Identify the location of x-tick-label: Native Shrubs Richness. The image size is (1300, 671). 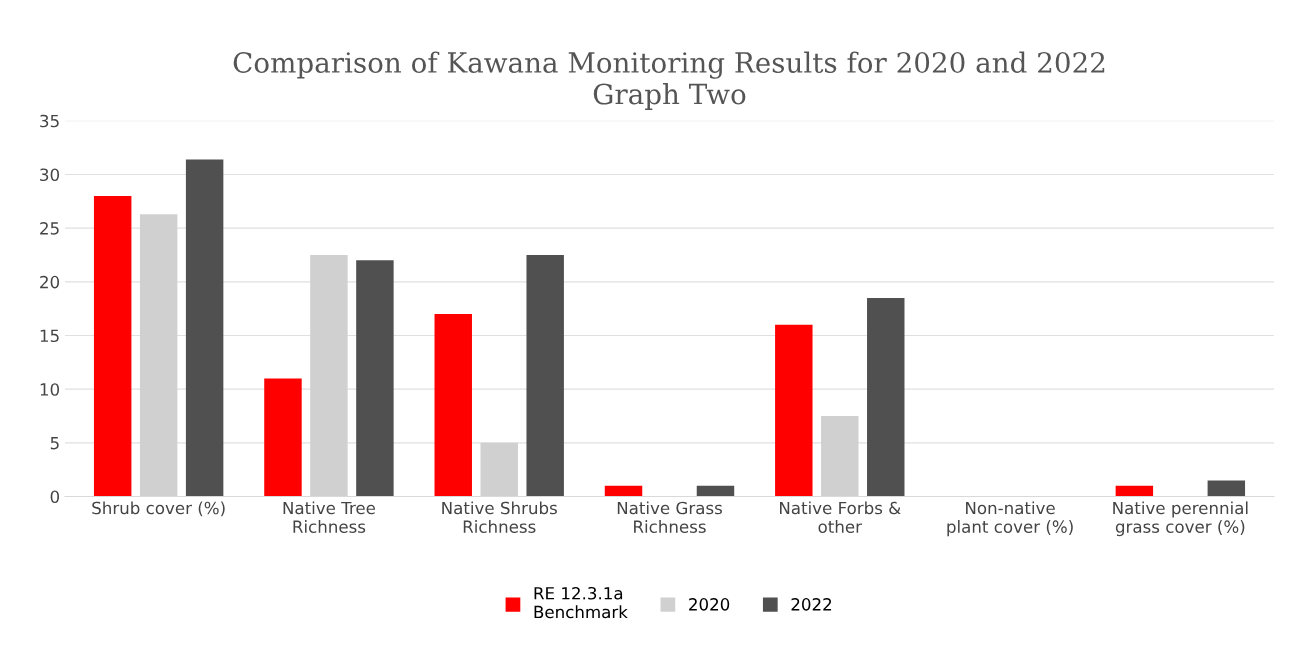
(499, 517).